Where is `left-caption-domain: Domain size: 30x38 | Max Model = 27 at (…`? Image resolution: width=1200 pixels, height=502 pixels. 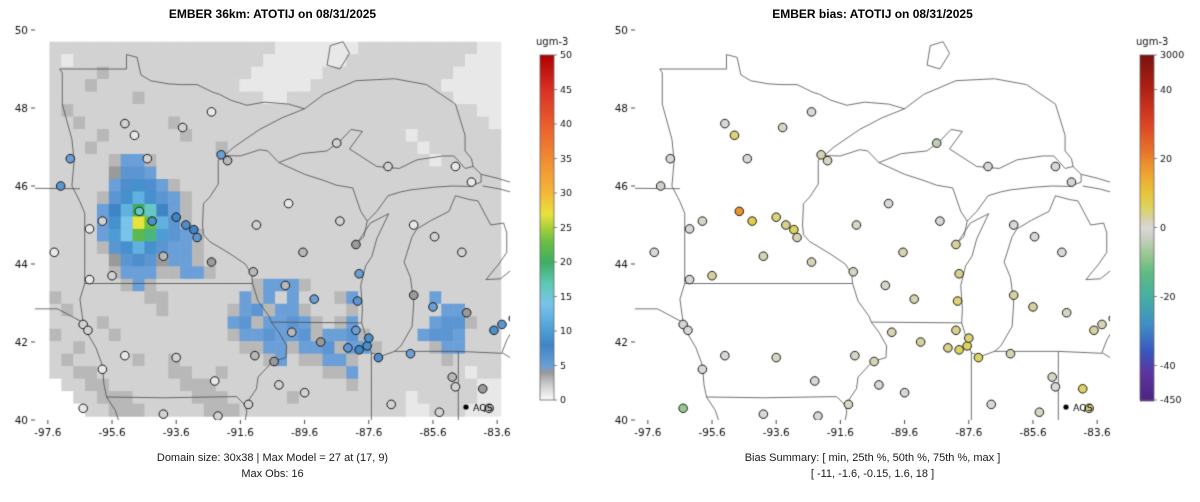
left-caption-domain: Domain size: 30x38 | Max Model = 27 at (… is located at coordinates (272, 458).